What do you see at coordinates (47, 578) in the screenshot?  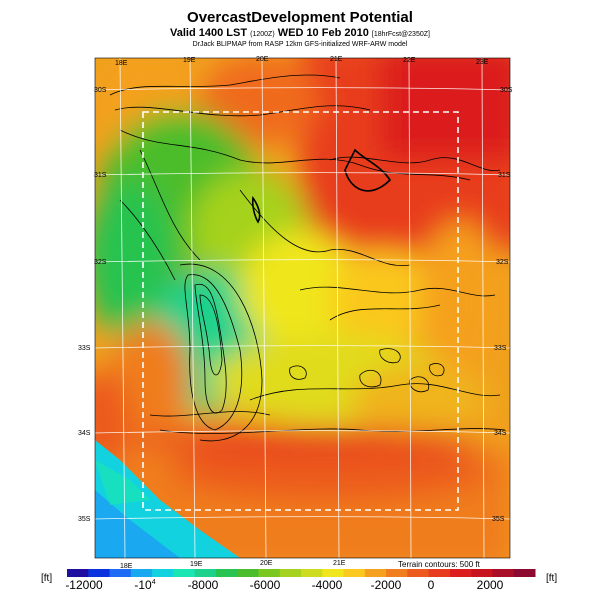 I see `unit-label-left: [ft]` at bounding box center [47, 578].